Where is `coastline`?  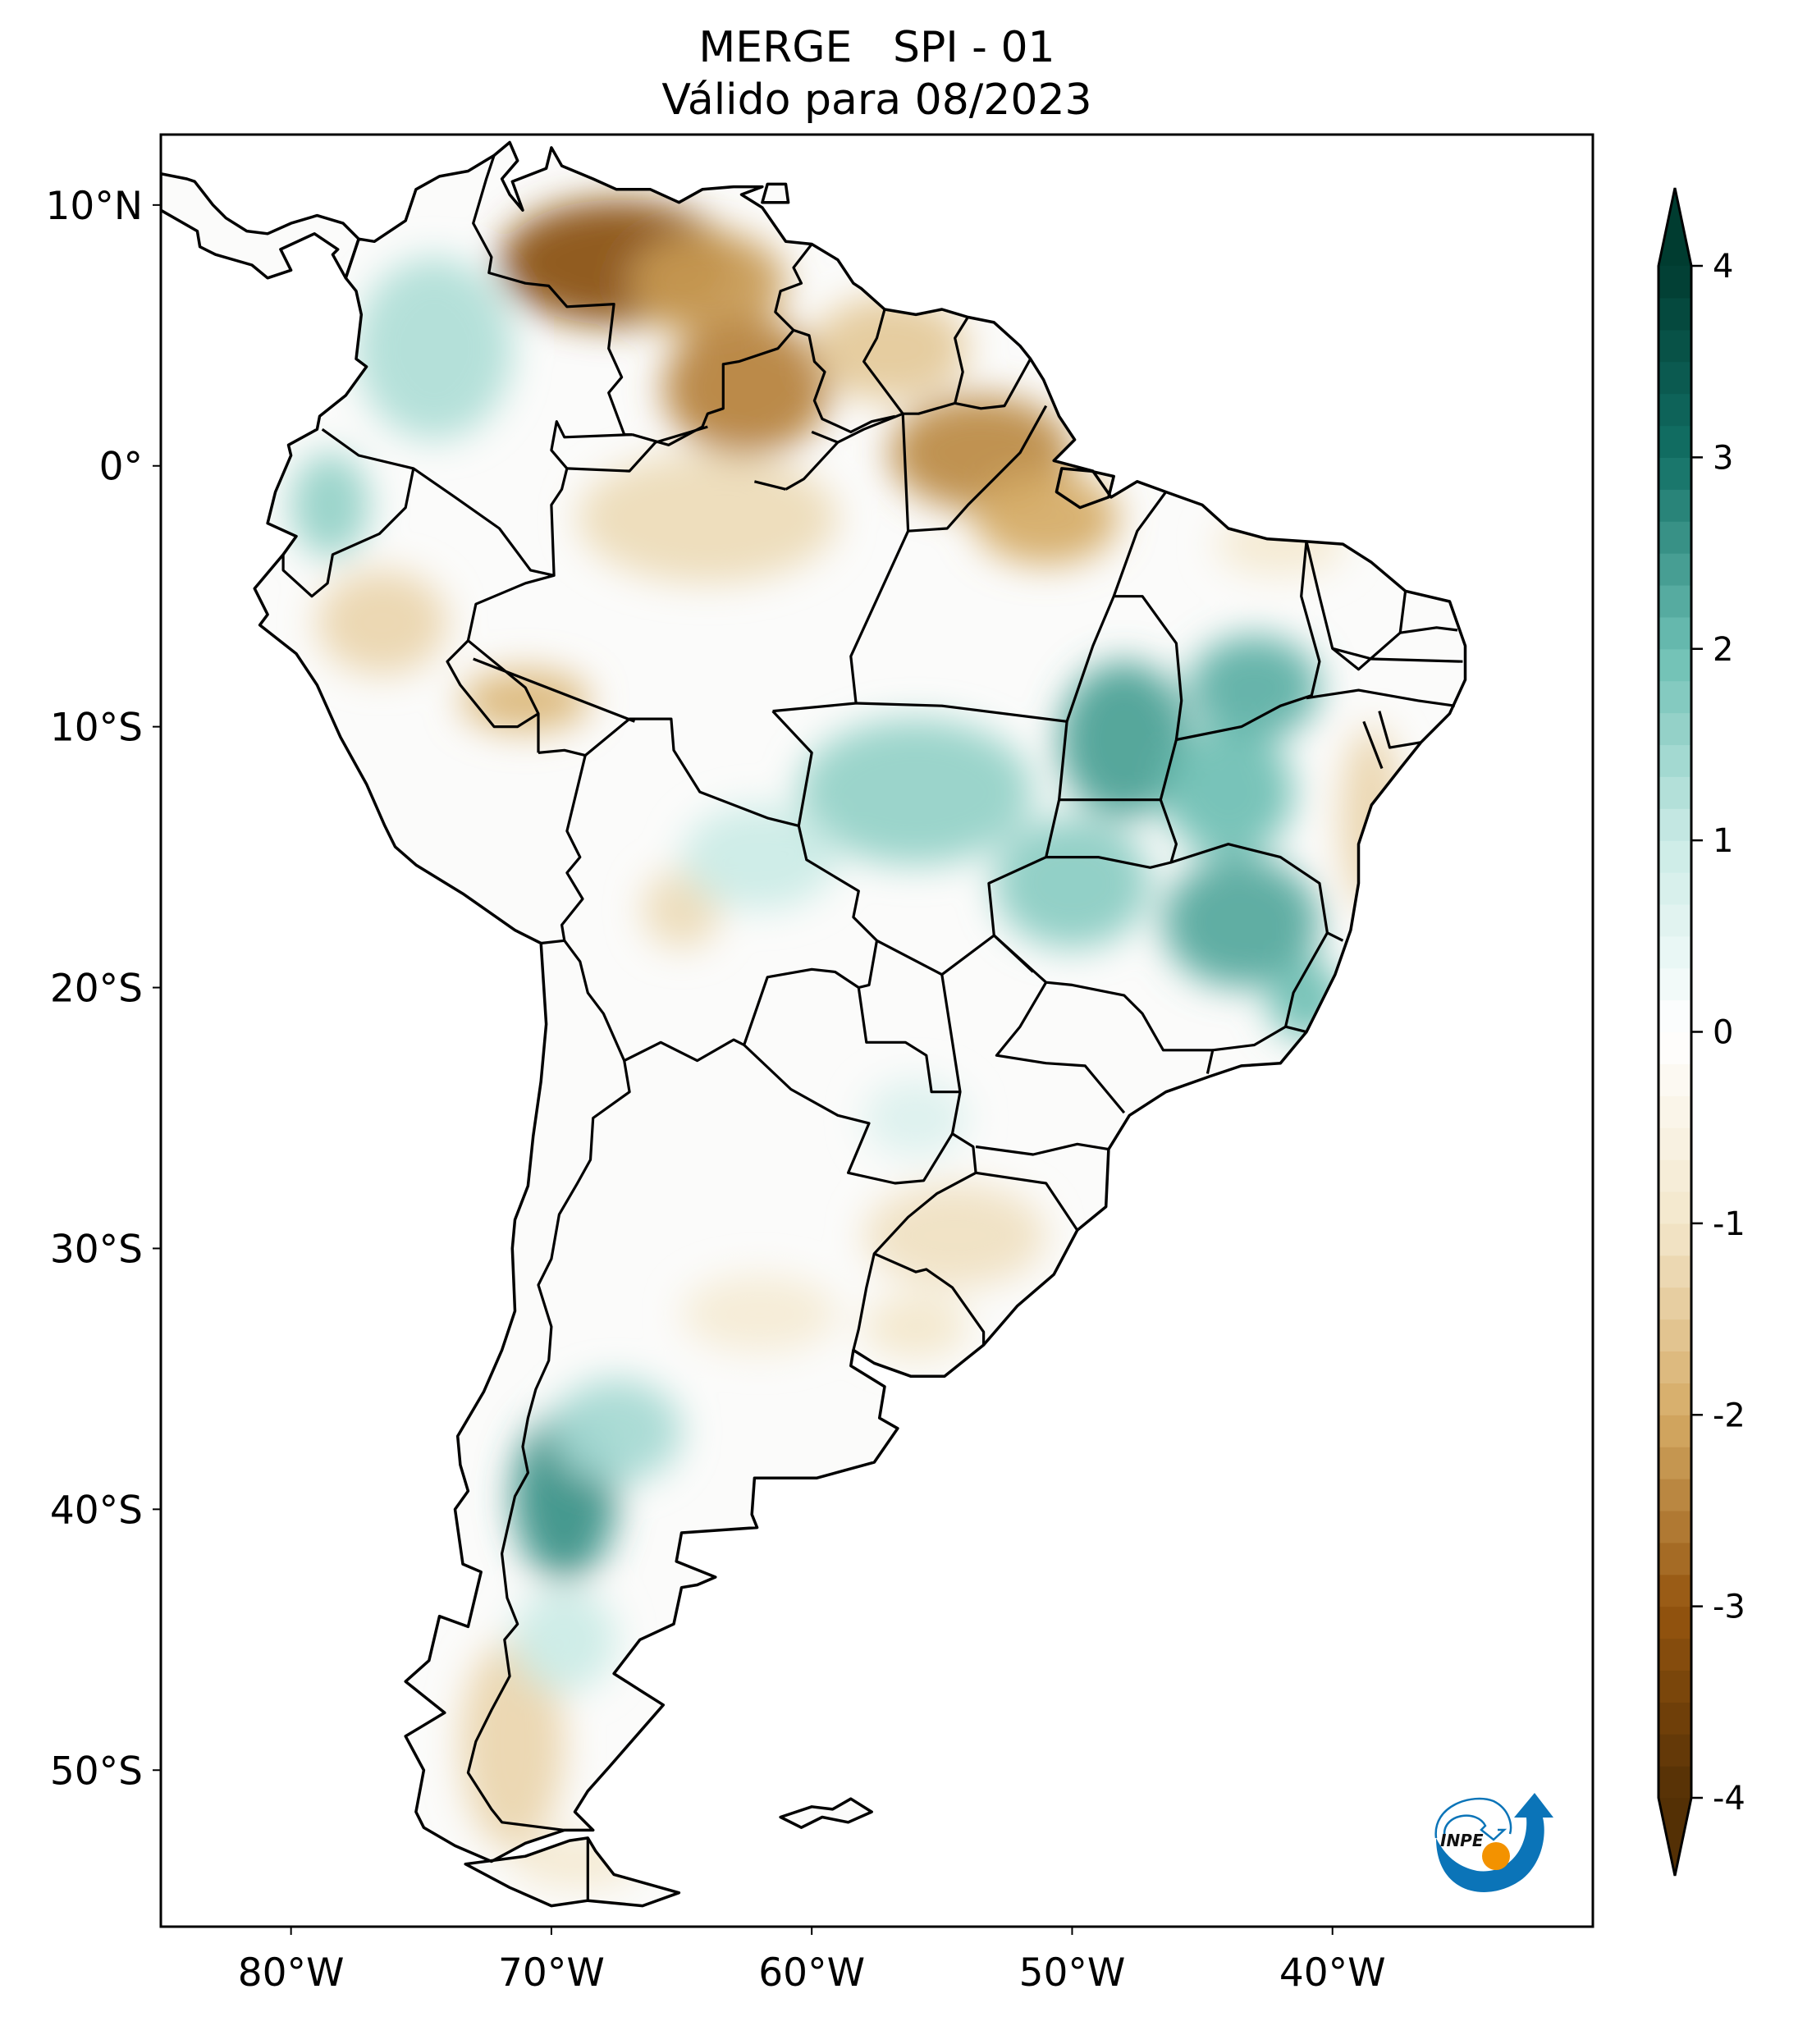 coastline is located at coordinates (826, 1813).